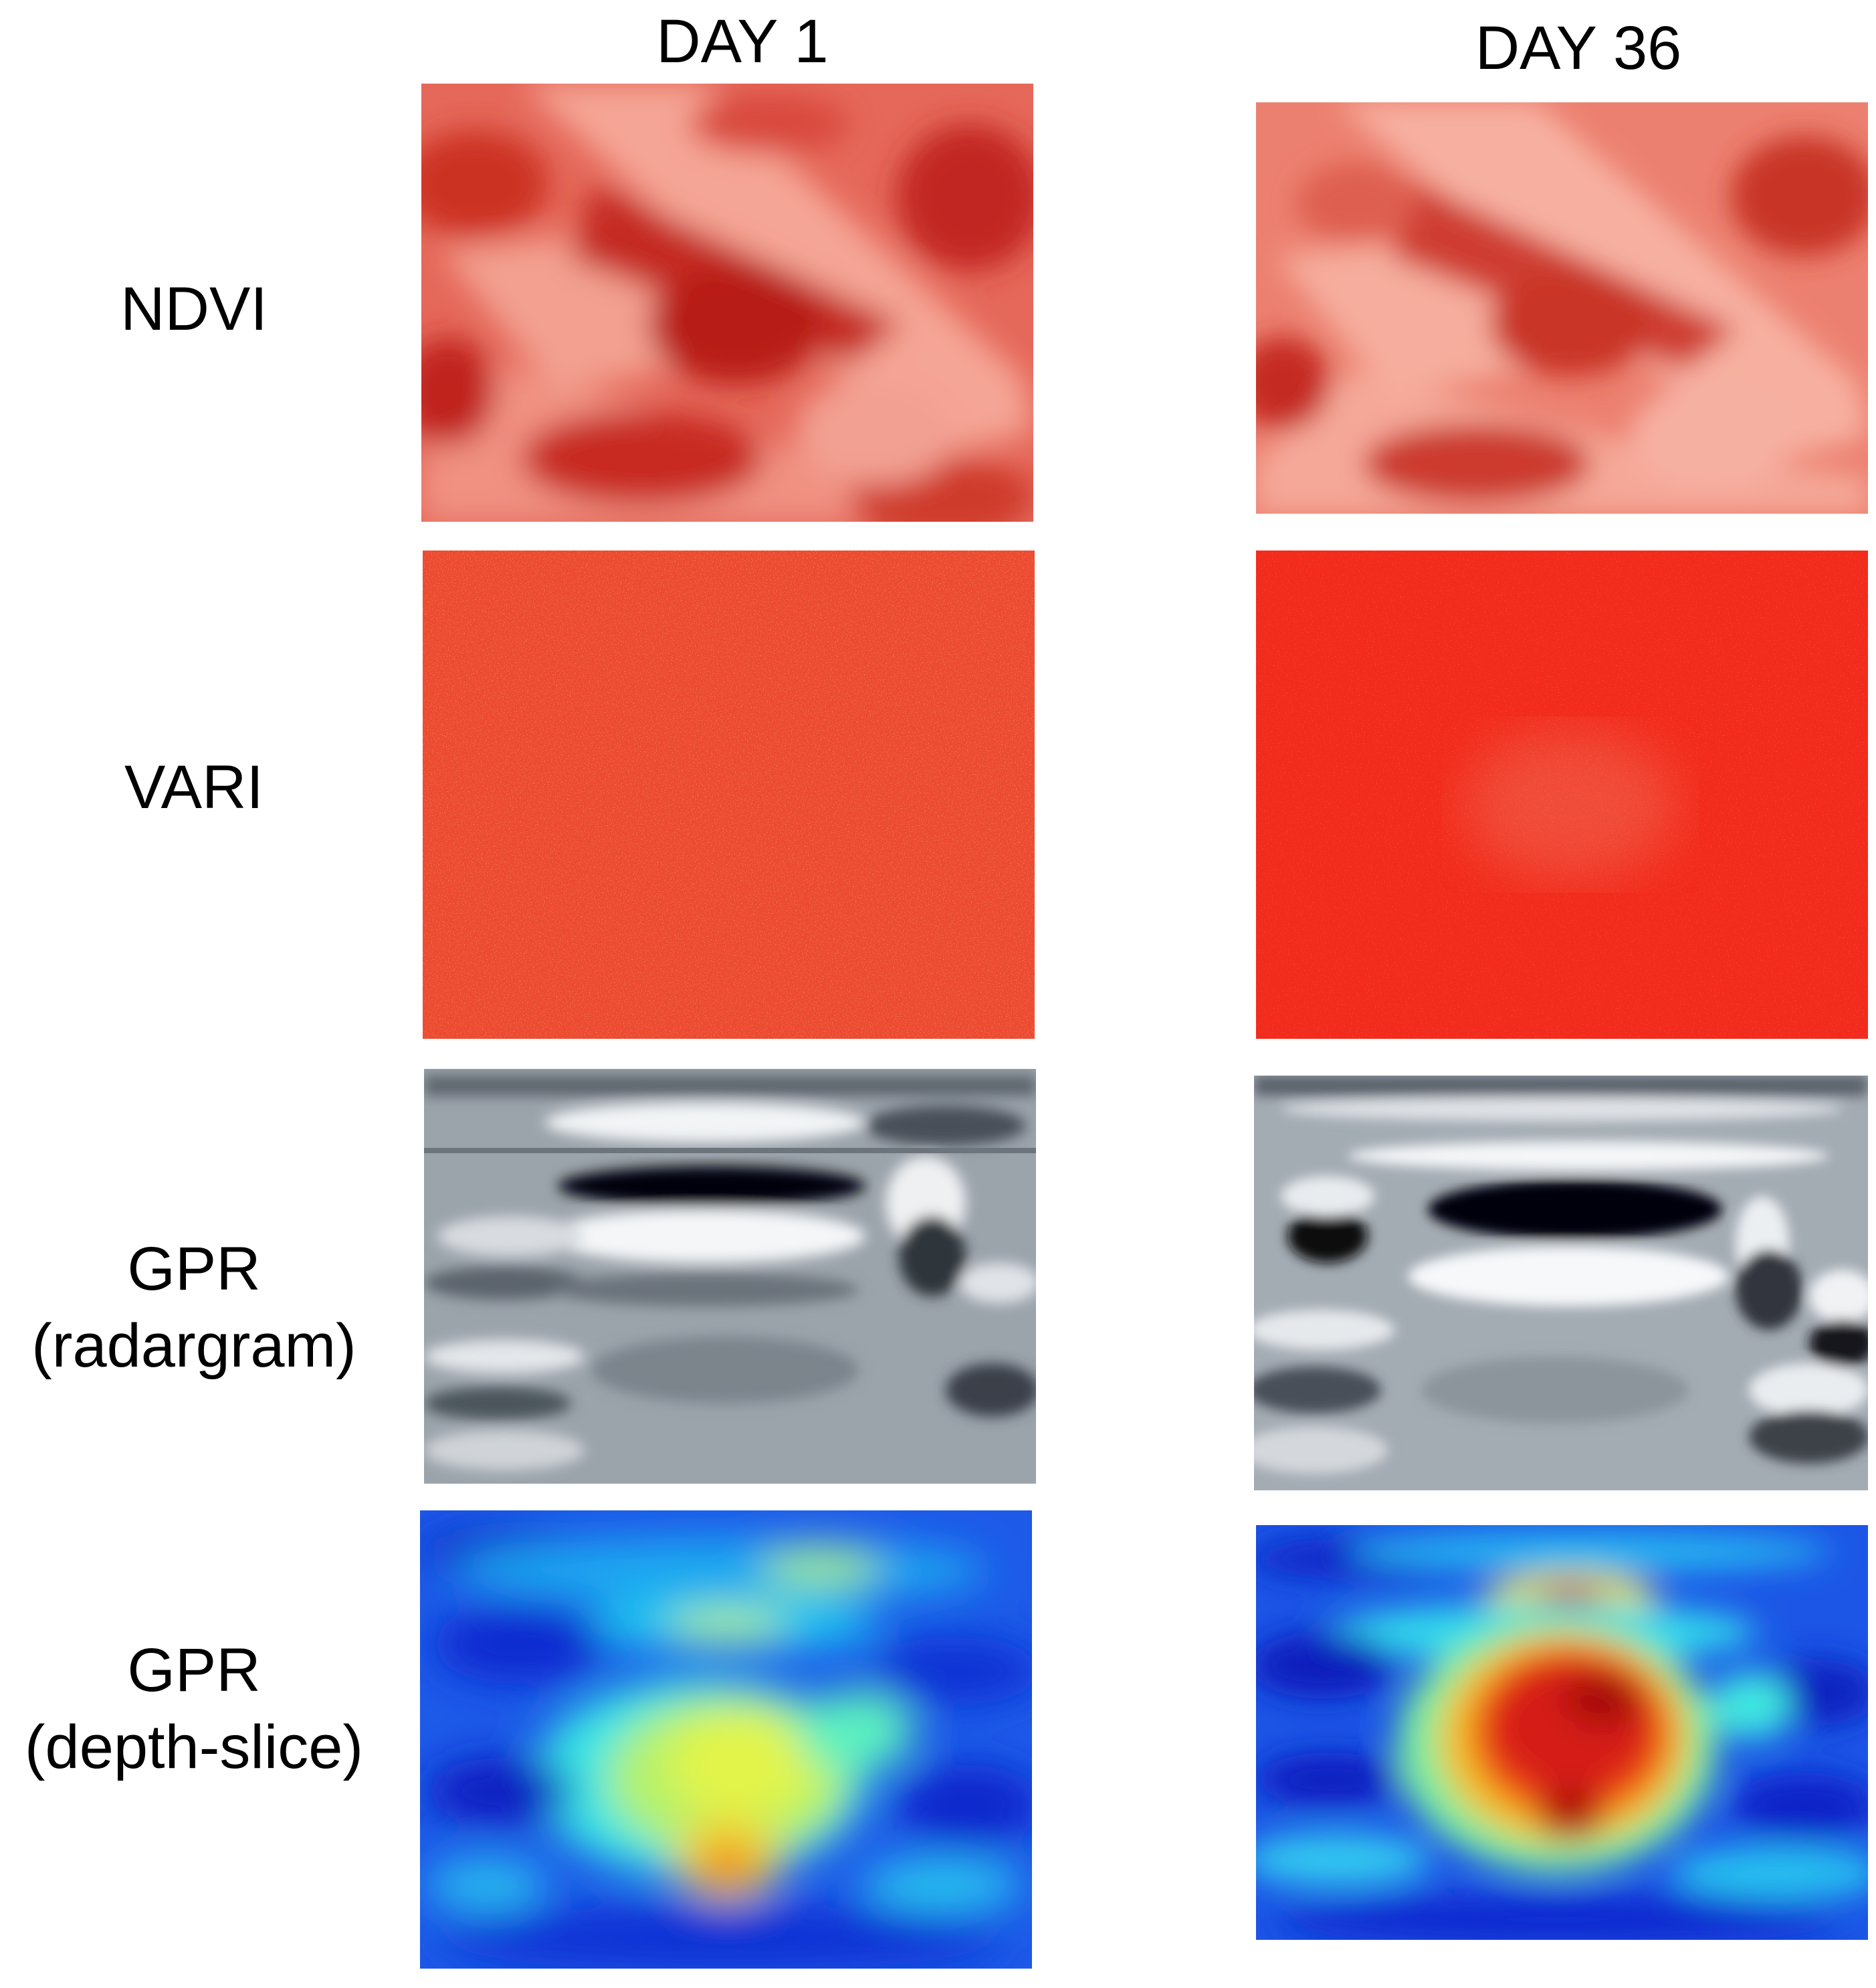 The height and width of the screenshot is (1988, 1876). What do you see at coordinates (1562, 1732) in the screenshot?
I see `gpr-depth-slice-day36-image` at bounding box center [1562, 1732].